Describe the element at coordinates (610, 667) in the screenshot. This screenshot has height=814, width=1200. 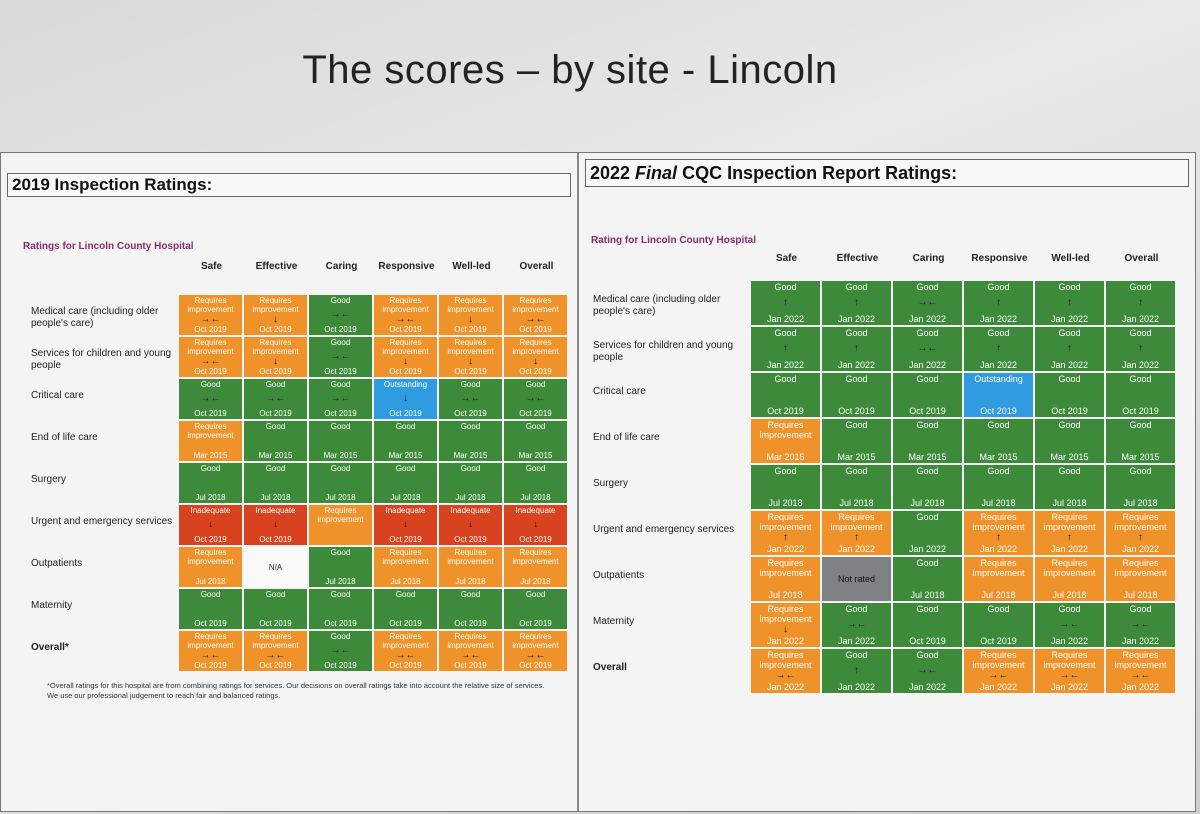
I see `row-label: Overall` at that location.